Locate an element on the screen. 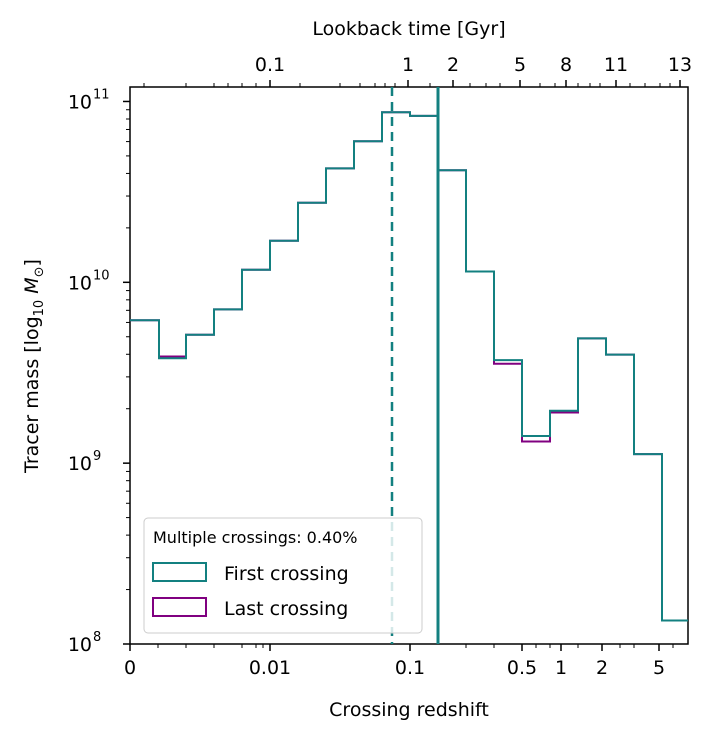  x-tick-label: 0.01 is located at coordinates (270, 668).